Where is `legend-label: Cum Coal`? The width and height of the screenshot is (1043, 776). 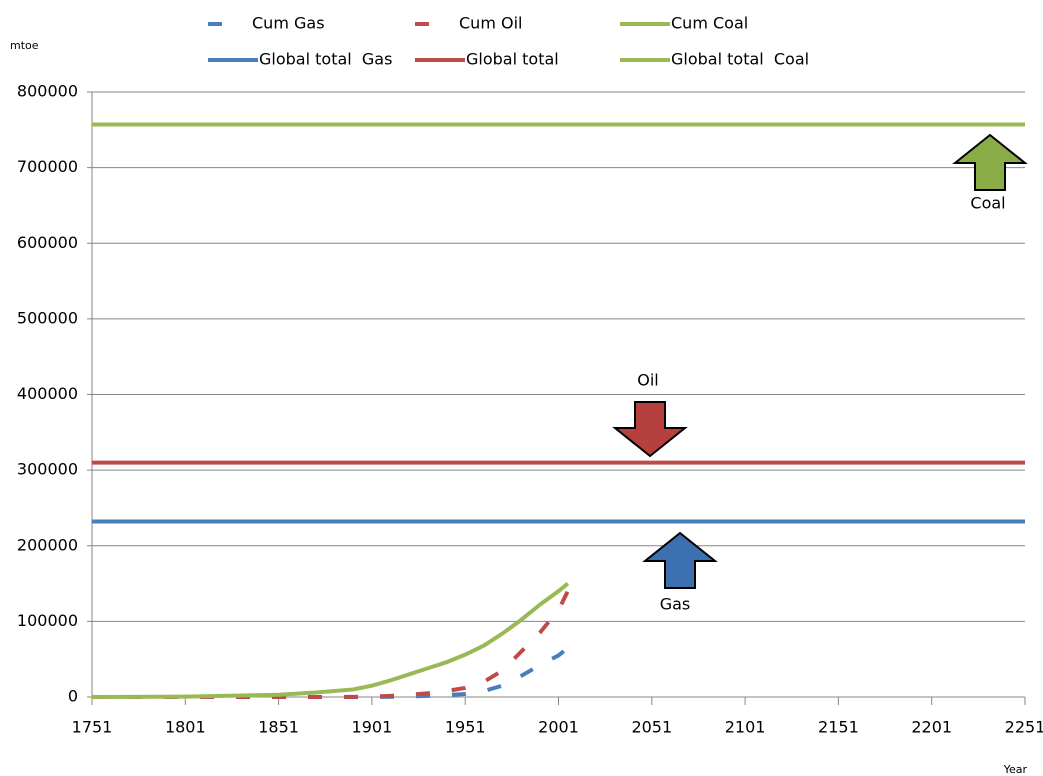 legend-label: Cum Coal is located at coordinates (709, 23).